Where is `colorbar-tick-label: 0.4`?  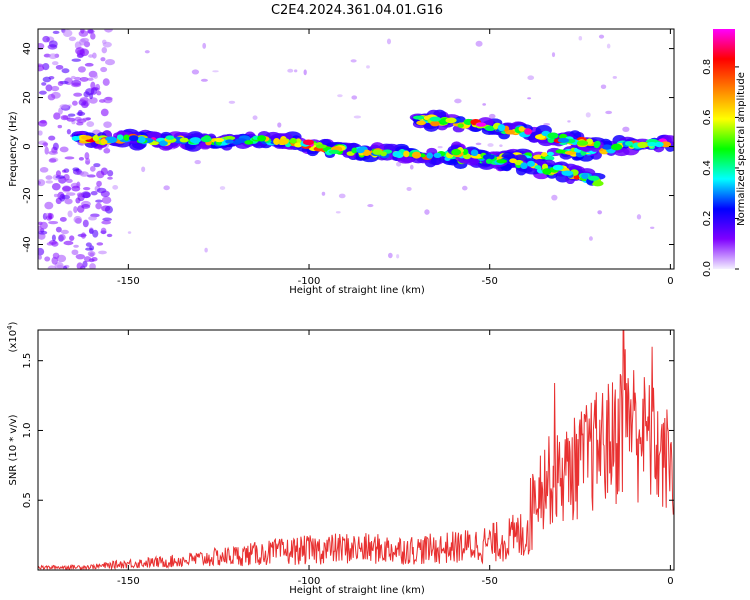 colorbar-tick-label: 0.4 is located at coordinates (707, 168).